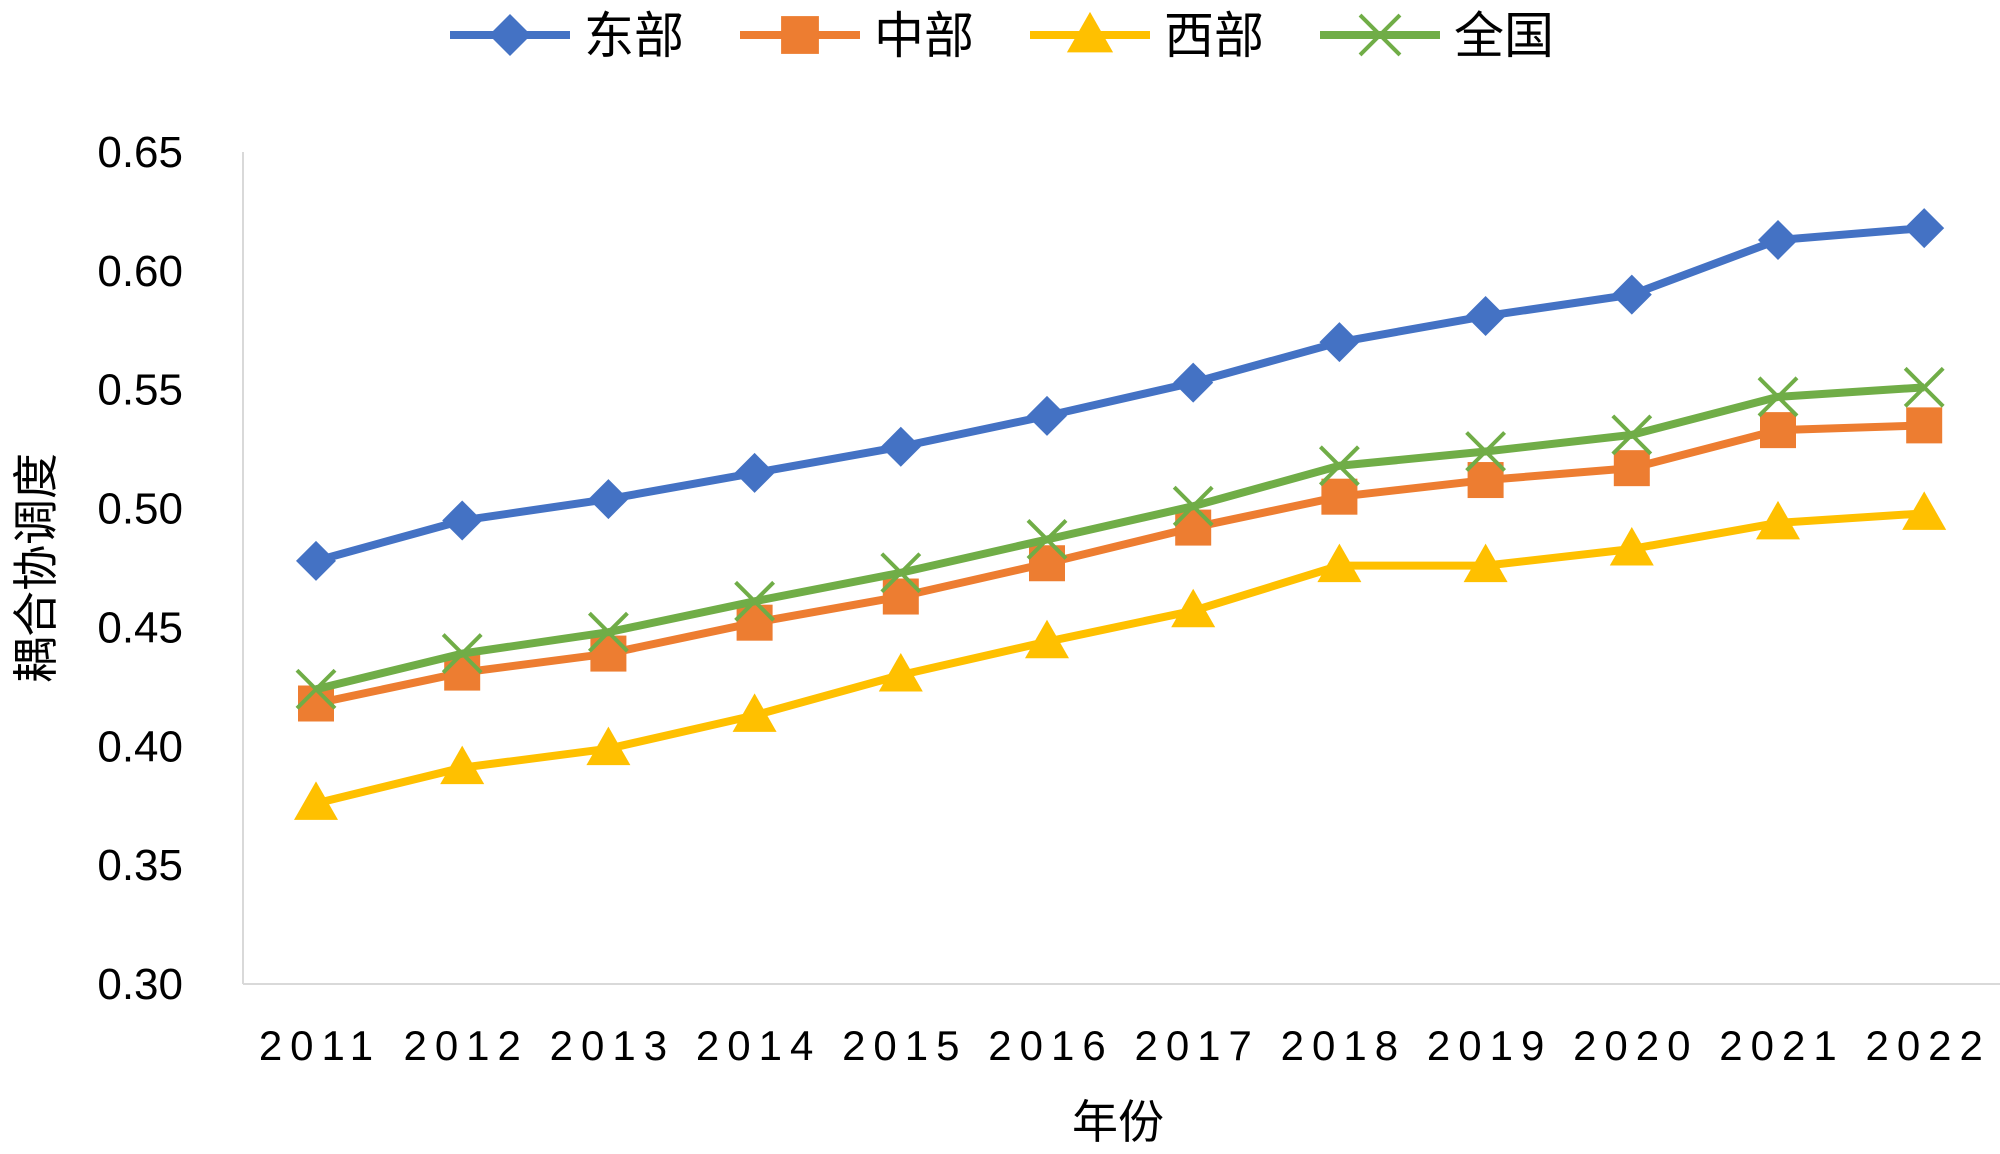 Image resolution: width=2000 pixels, height=1154 pixels. Describe the element at coordinates (1214, 36) in the screenshot. I see `legend-label: 西部` at that location.